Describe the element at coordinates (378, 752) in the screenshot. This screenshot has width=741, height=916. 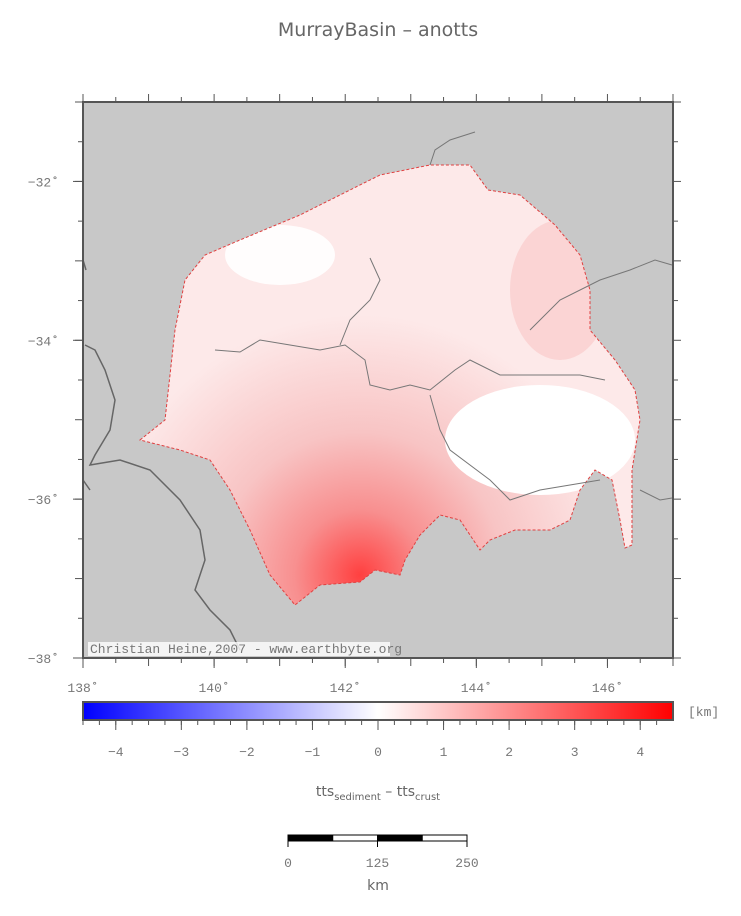
I see `colorbar-tick-label: 0` at that location.